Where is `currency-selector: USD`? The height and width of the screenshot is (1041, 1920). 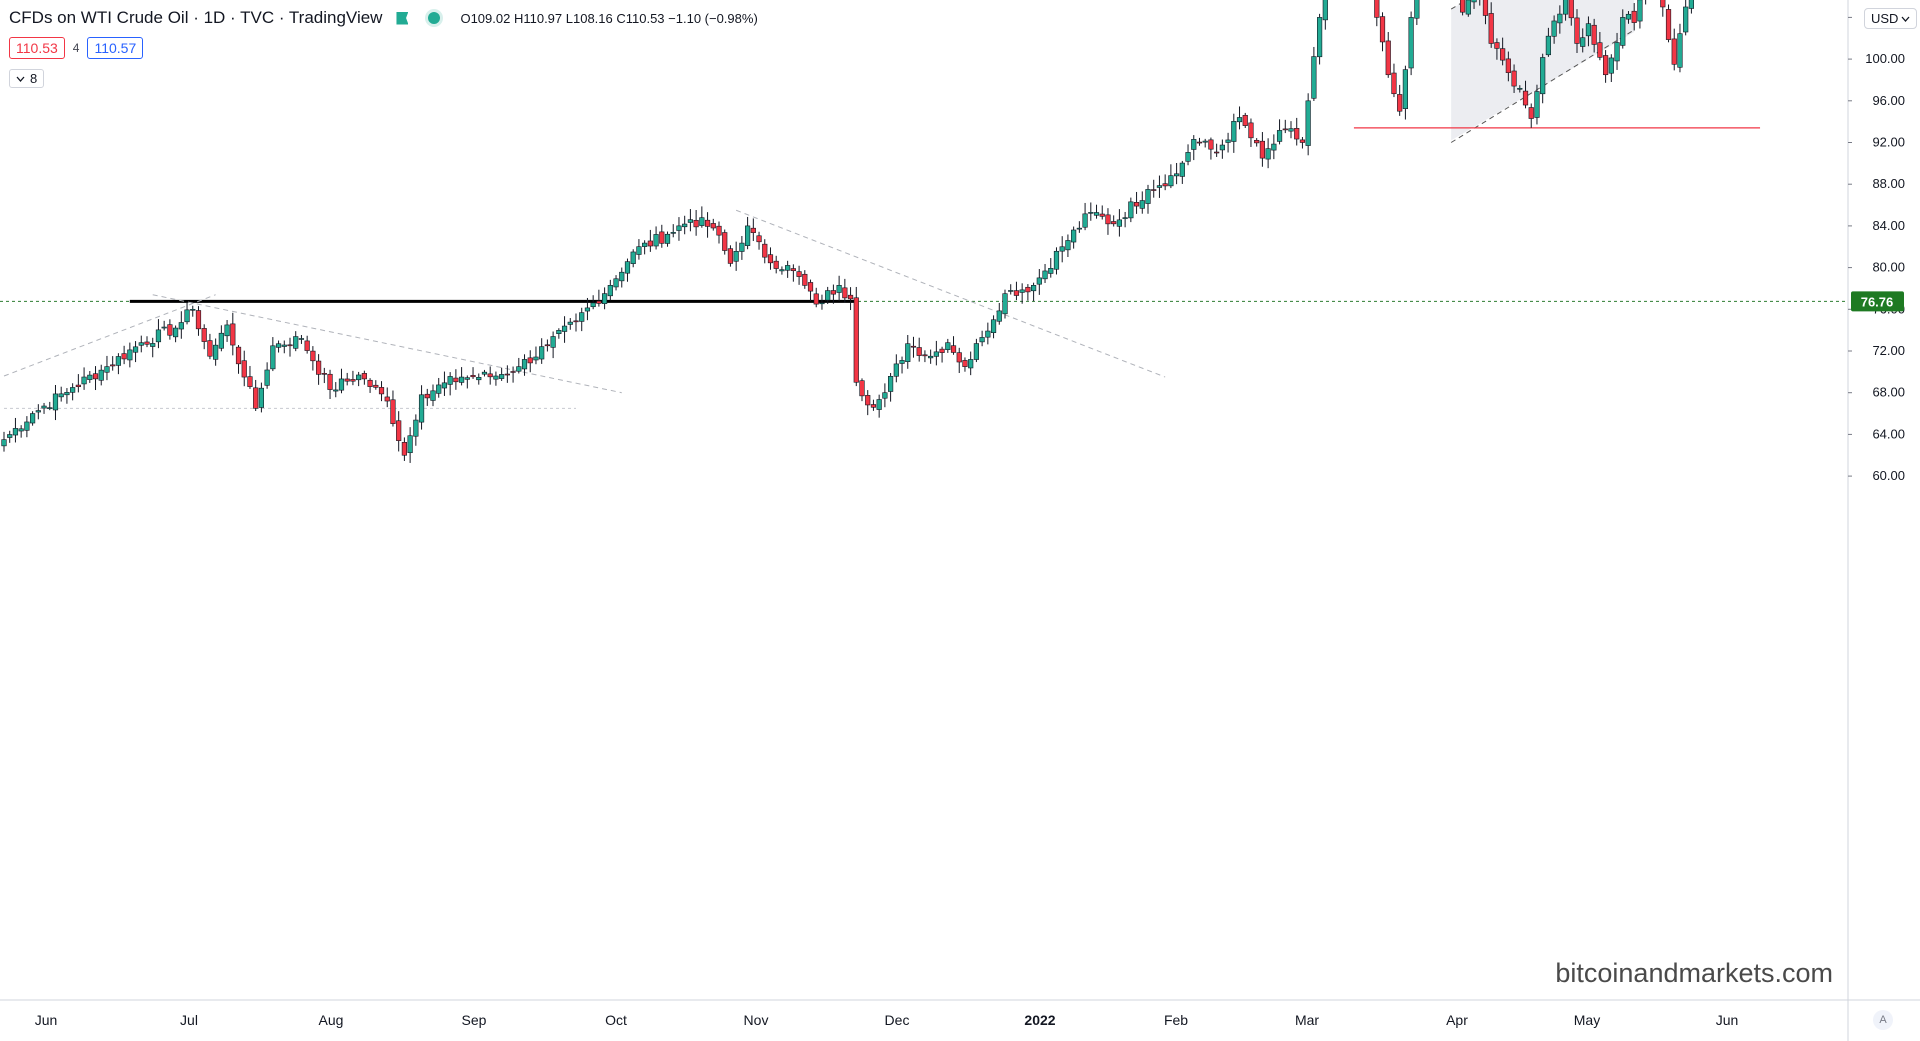 currency-selector: USD is located at coordinates (1891, 18).